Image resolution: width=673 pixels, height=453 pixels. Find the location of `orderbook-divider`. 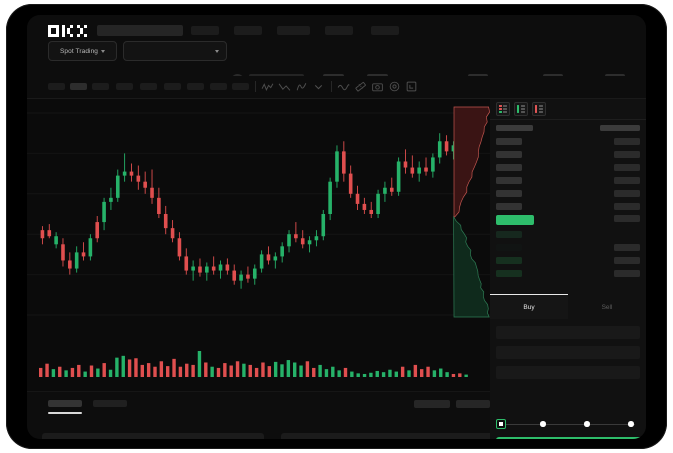

orderbook-divider is located at coordinates (568, 119).